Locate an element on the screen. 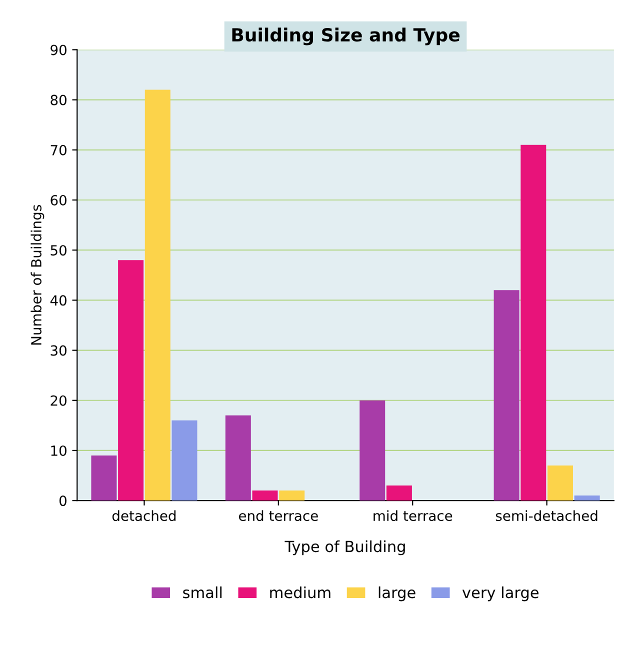 Image resolution: width=617 pixels, height=663 pixels. legend-label: medium is located at coordinates (300, 592).